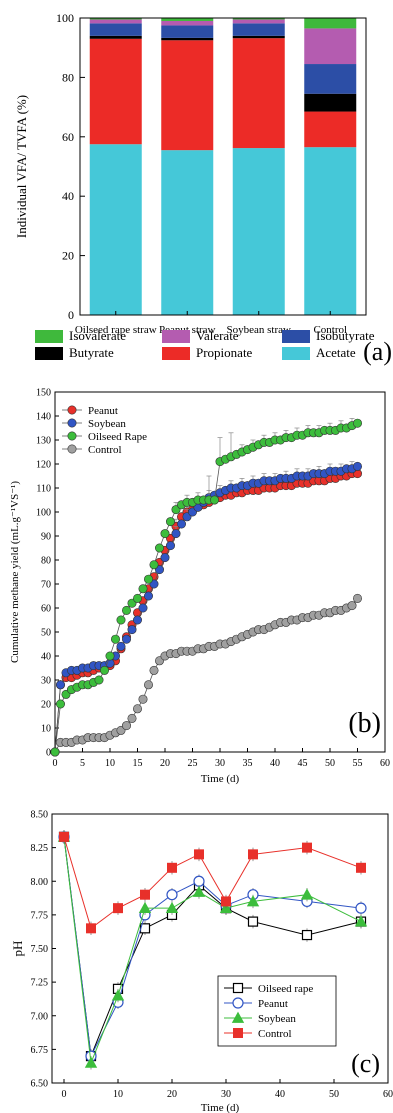 The width and height of the screenshot is (393, 1113). Describe the element at coordinates (43, 441) in the screenshot. I see `y-tick-label: 130` at that location.